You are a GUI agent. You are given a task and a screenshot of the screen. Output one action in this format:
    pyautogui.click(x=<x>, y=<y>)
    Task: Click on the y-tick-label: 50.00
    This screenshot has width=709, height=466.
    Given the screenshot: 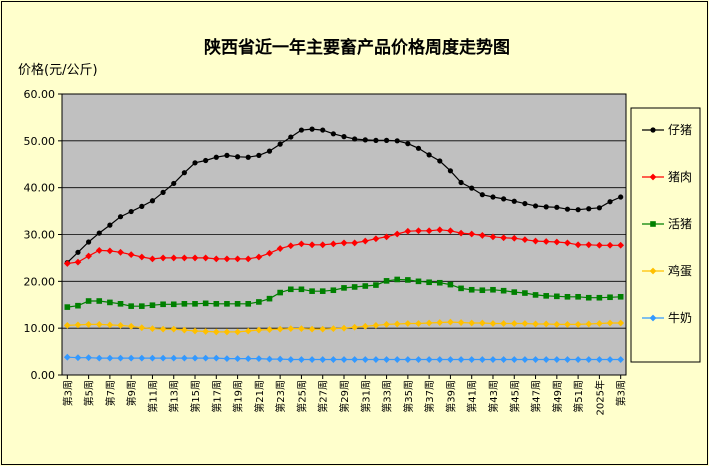 What is the action you would take?
    pyautogui.click(x=40, y=141)
    